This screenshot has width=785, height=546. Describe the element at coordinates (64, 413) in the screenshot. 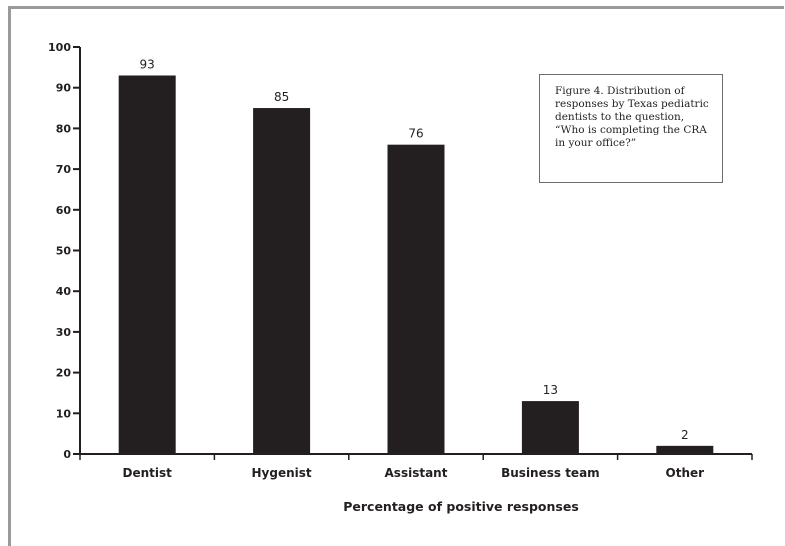

I see `y-tick-label: 10` at that location.